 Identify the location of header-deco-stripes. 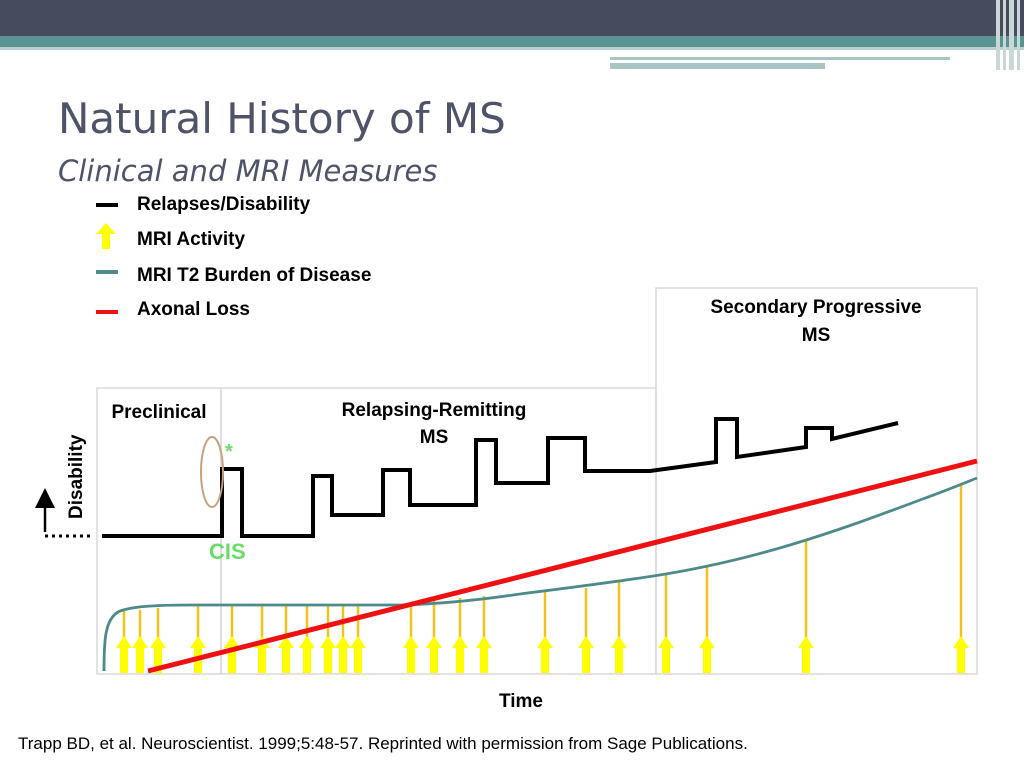
(1010, 35).